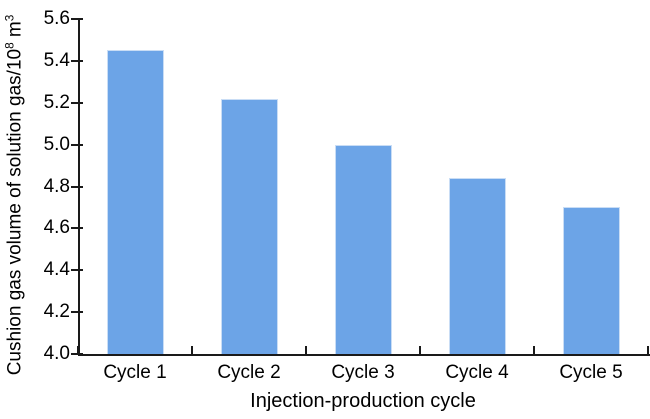 The height and width of the screenshot is (419, 650). I want to click on x-category-label: Cycle 2, so click(249, 372).